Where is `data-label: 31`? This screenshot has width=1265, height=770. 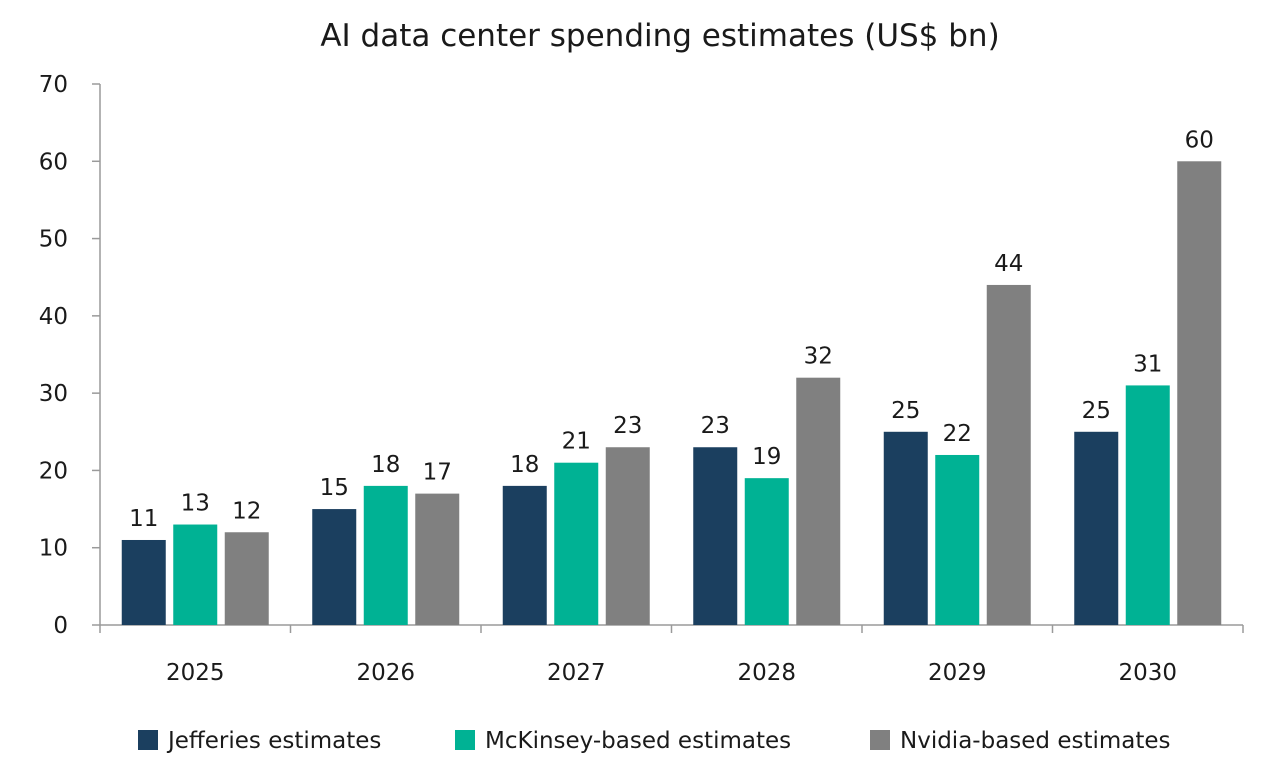
data-label: 31 is located at coordinates (1147, 364).